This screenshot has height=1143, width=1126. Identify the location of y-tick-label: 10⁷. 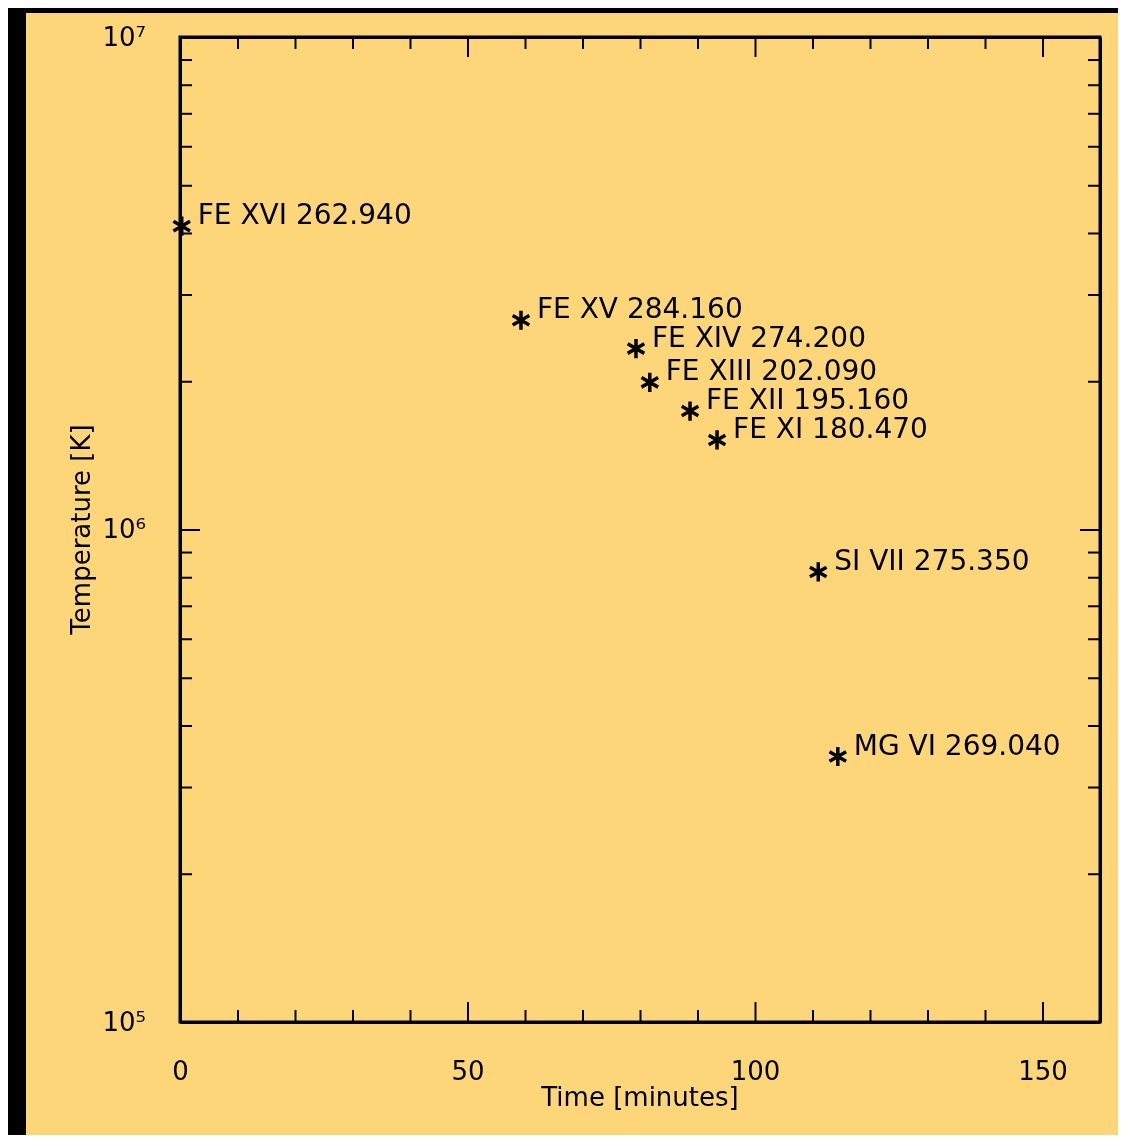
(124, 36).